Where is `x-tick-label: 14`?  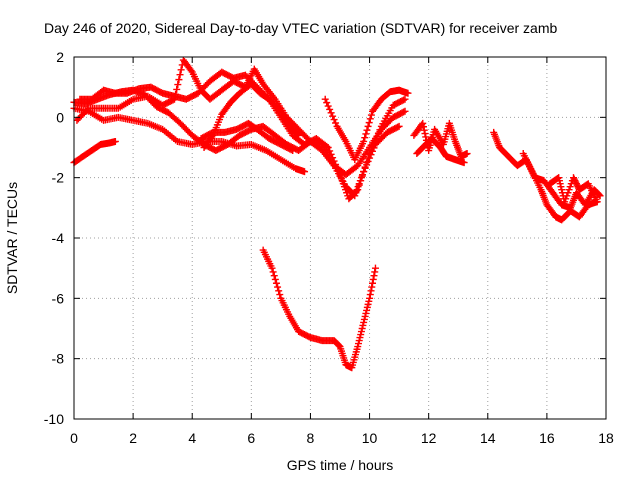
x-tick-label: 14 is located at coordinates (488, 438).